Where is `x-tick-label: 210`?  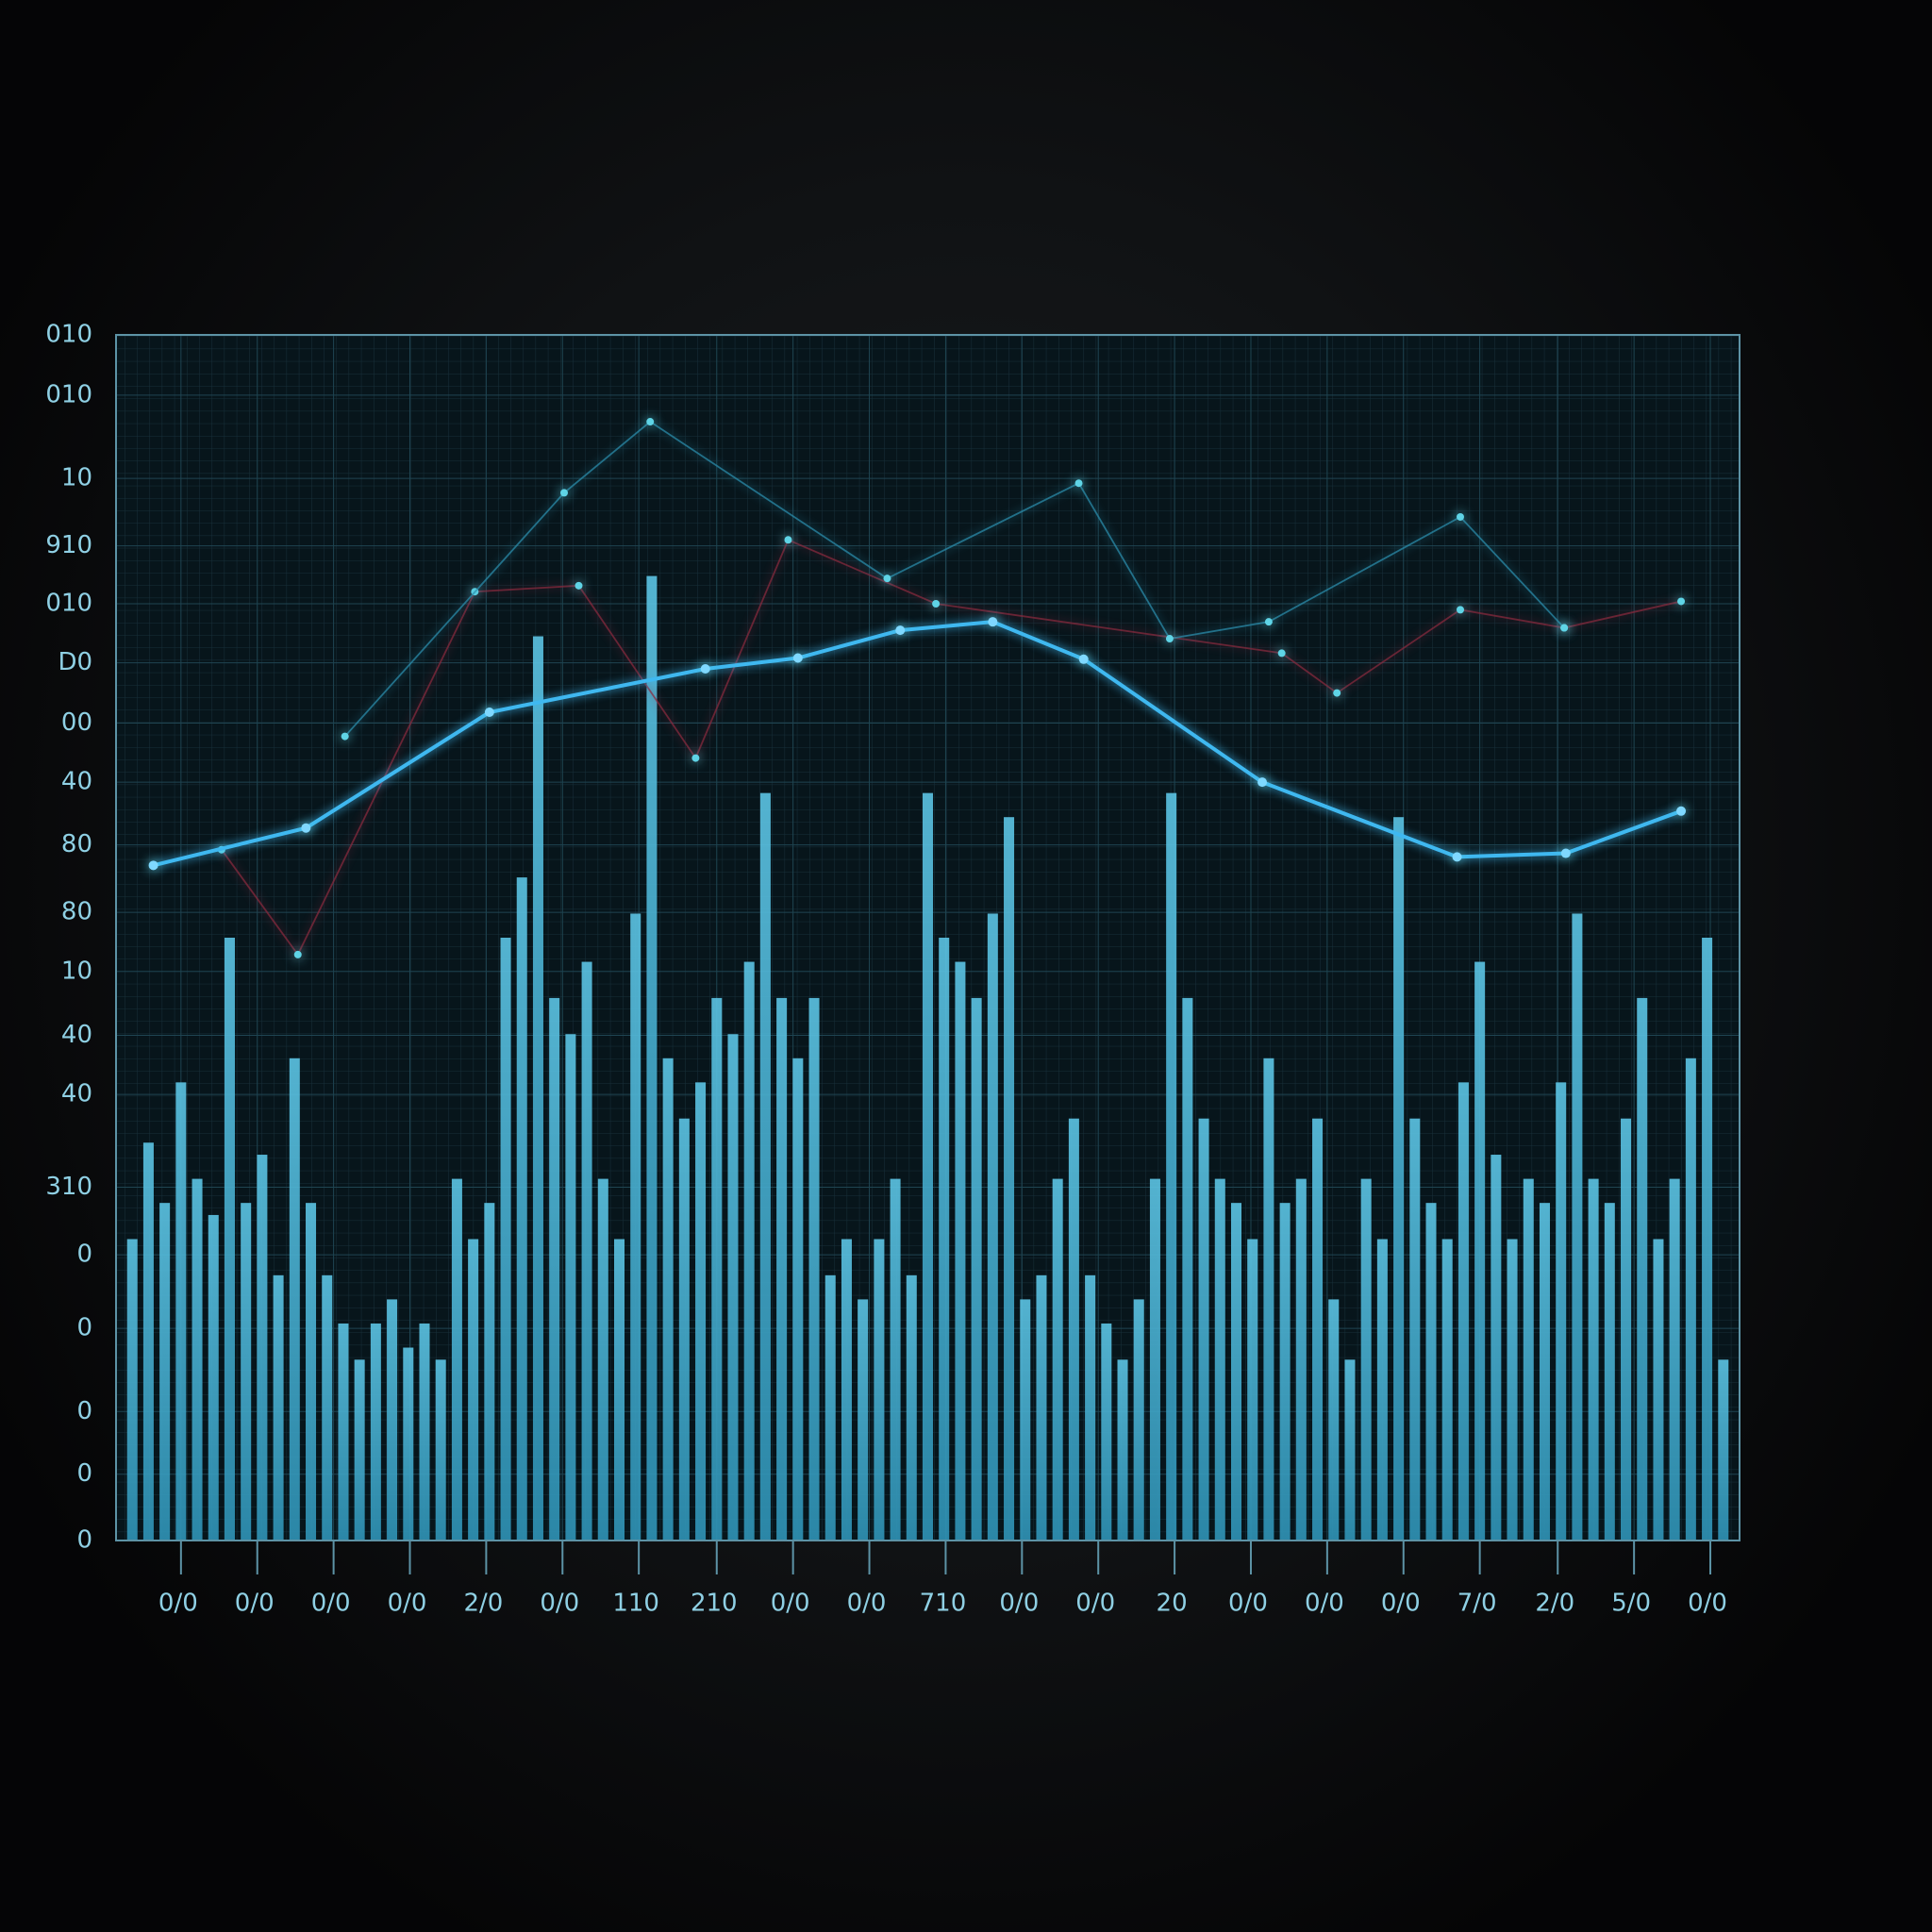 x-tick-label: 210 is located at coordinates (714, 1604).